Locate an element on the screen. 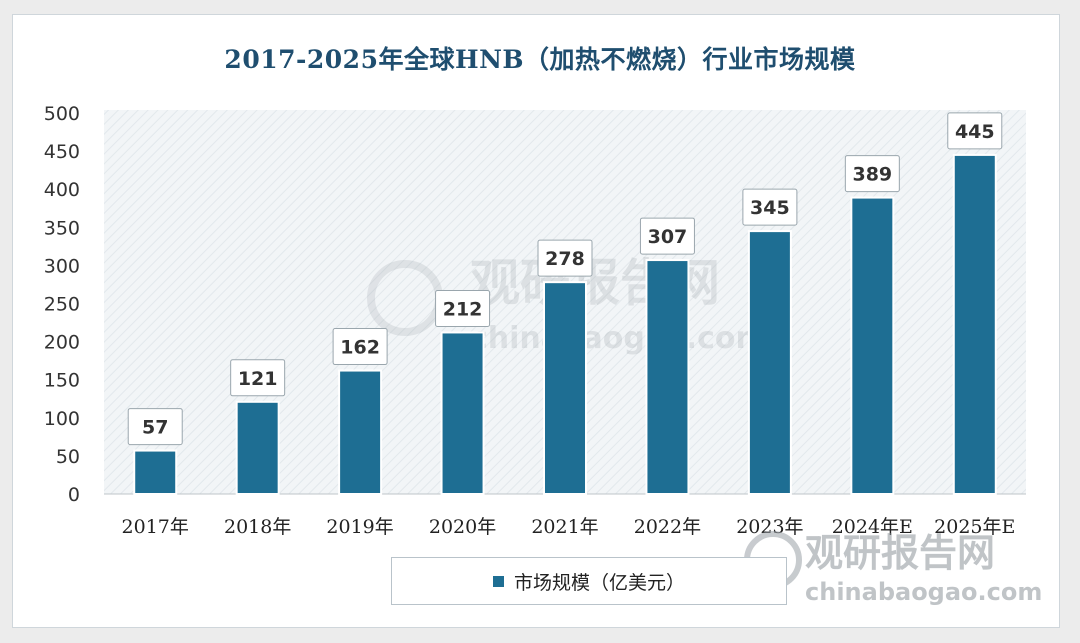  chart-title: 2017-2025年全球HNB（加热不燃烧）行业市场规模 is located at coordinates (540, 59).